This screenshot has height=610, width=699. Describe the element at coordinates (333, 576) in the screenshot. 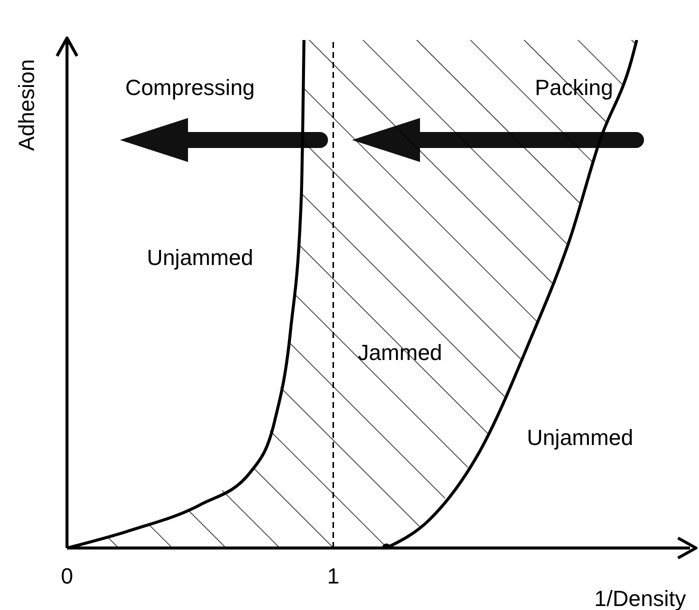

I see `x-tick-label: 1` at that location.